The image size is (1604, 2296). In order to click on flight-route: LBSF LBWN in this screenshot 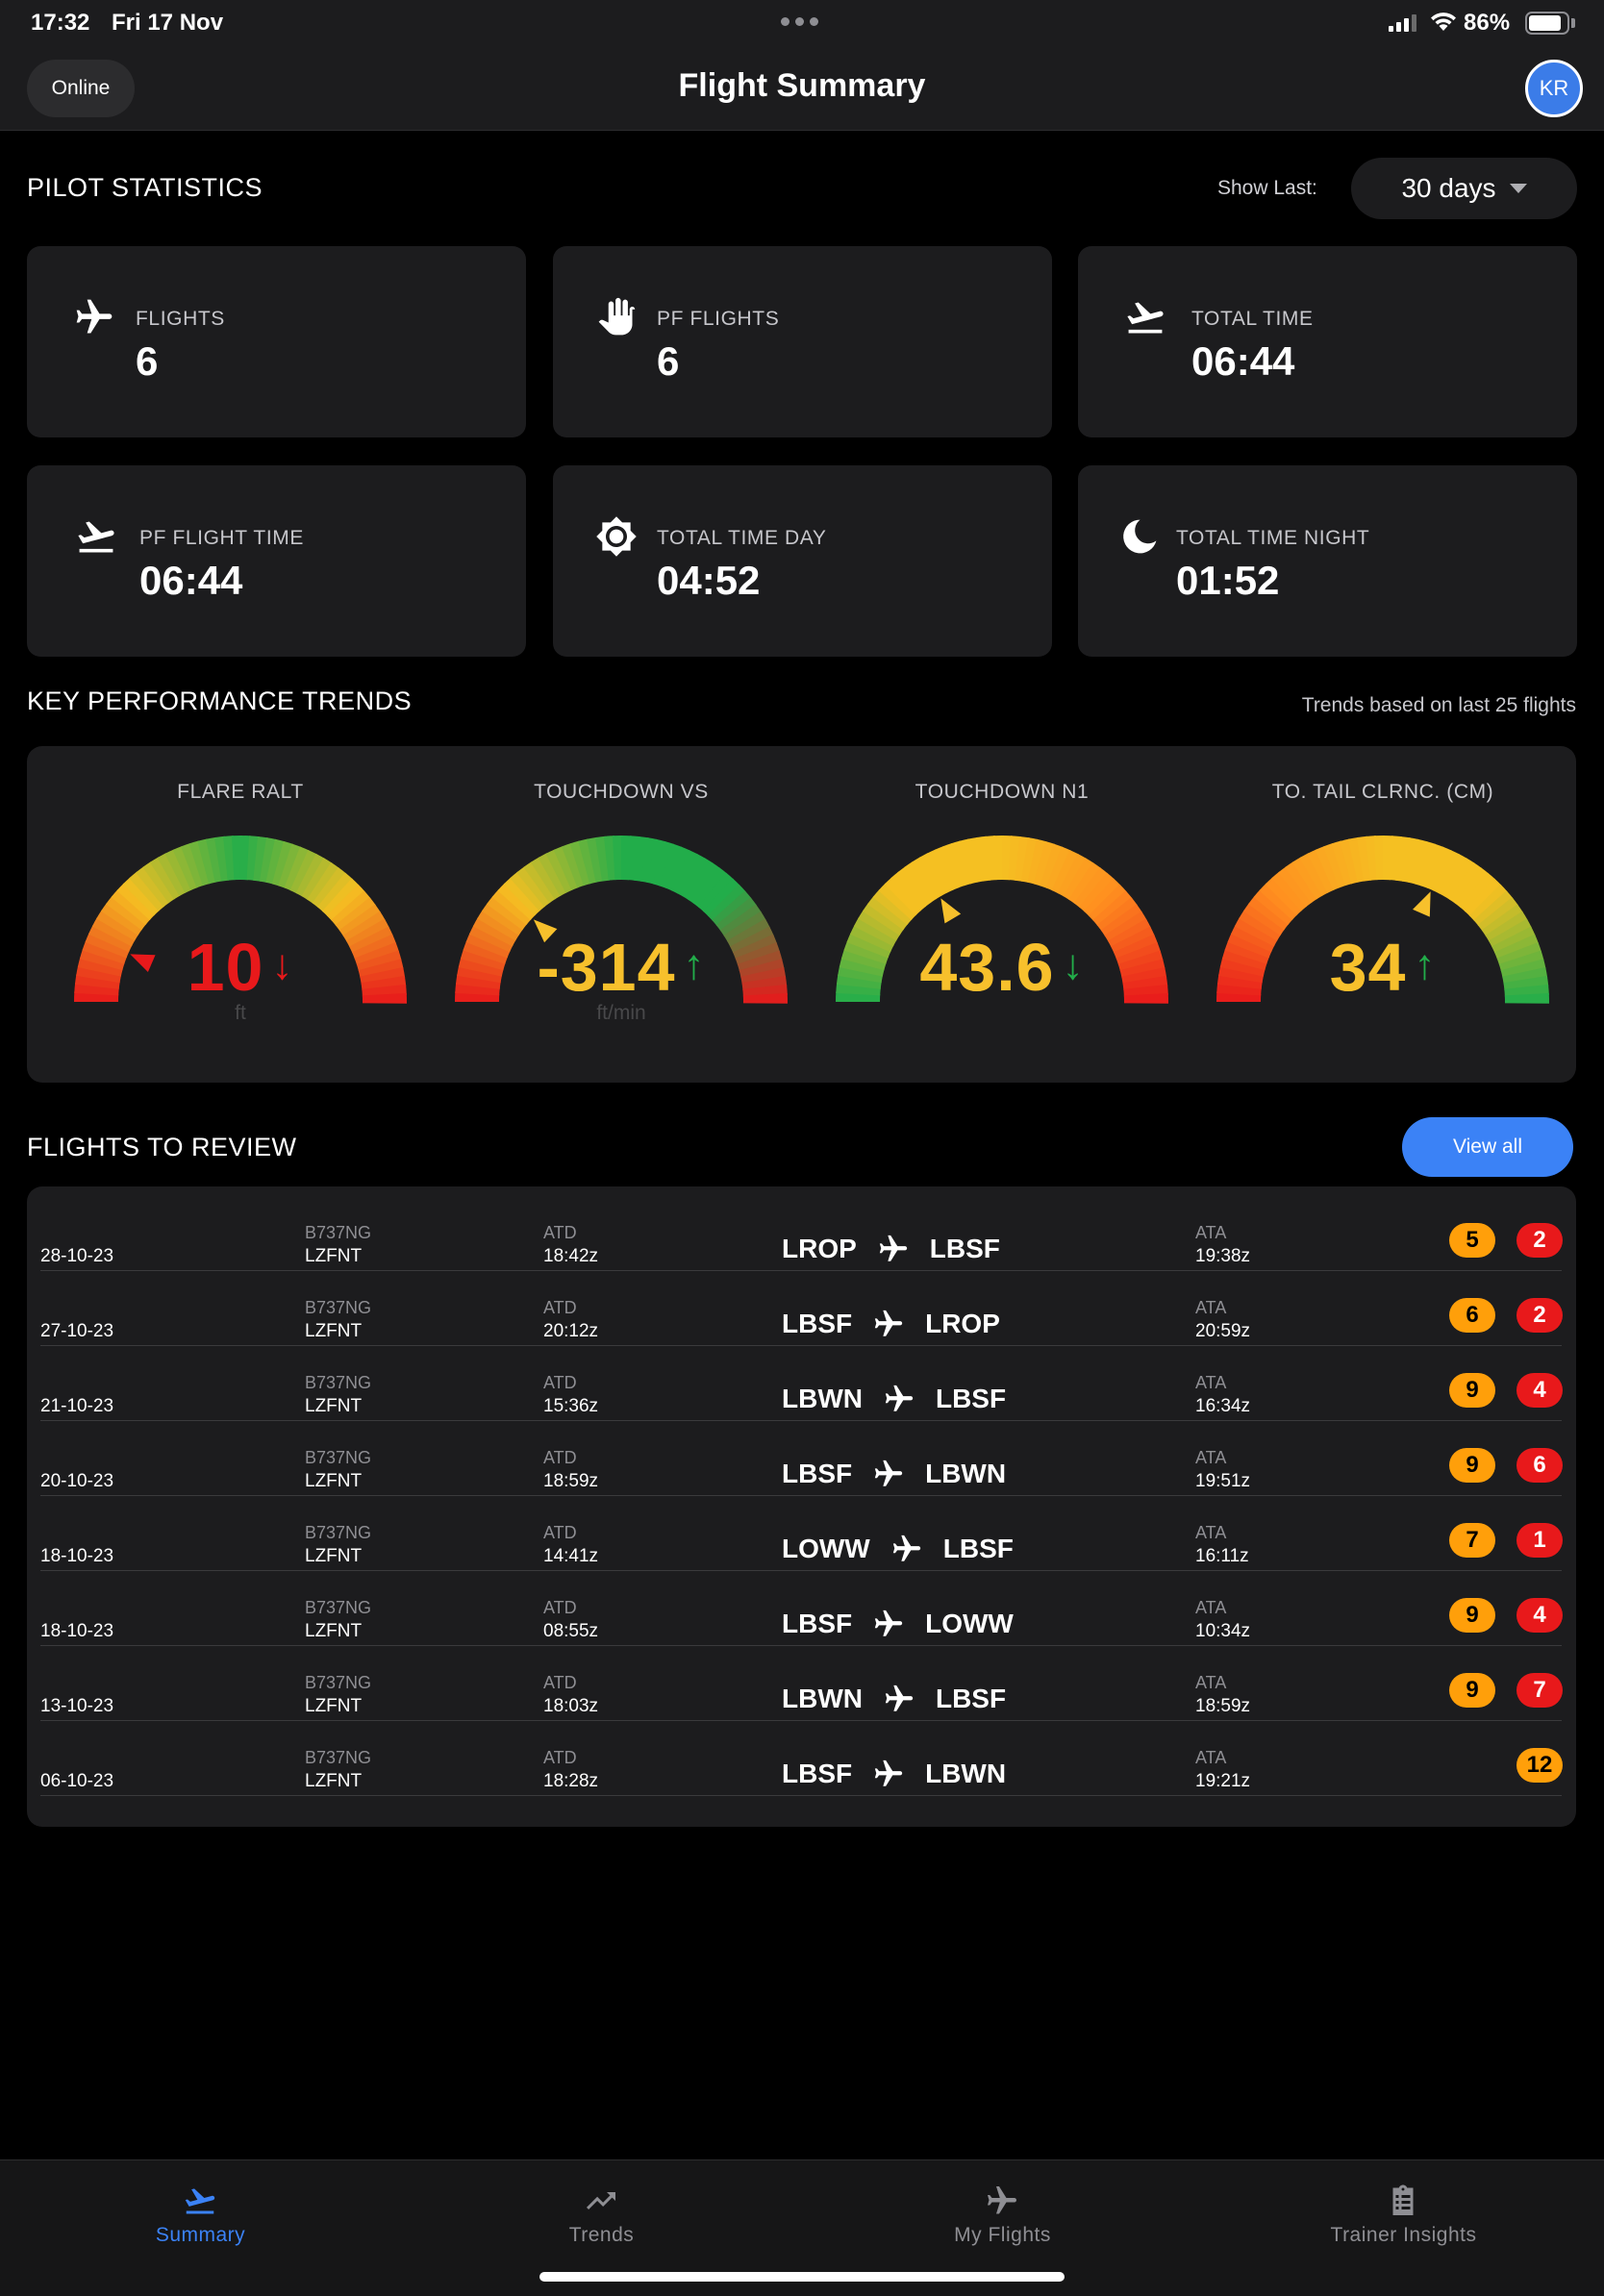, I will do `click(907, 1474)`.